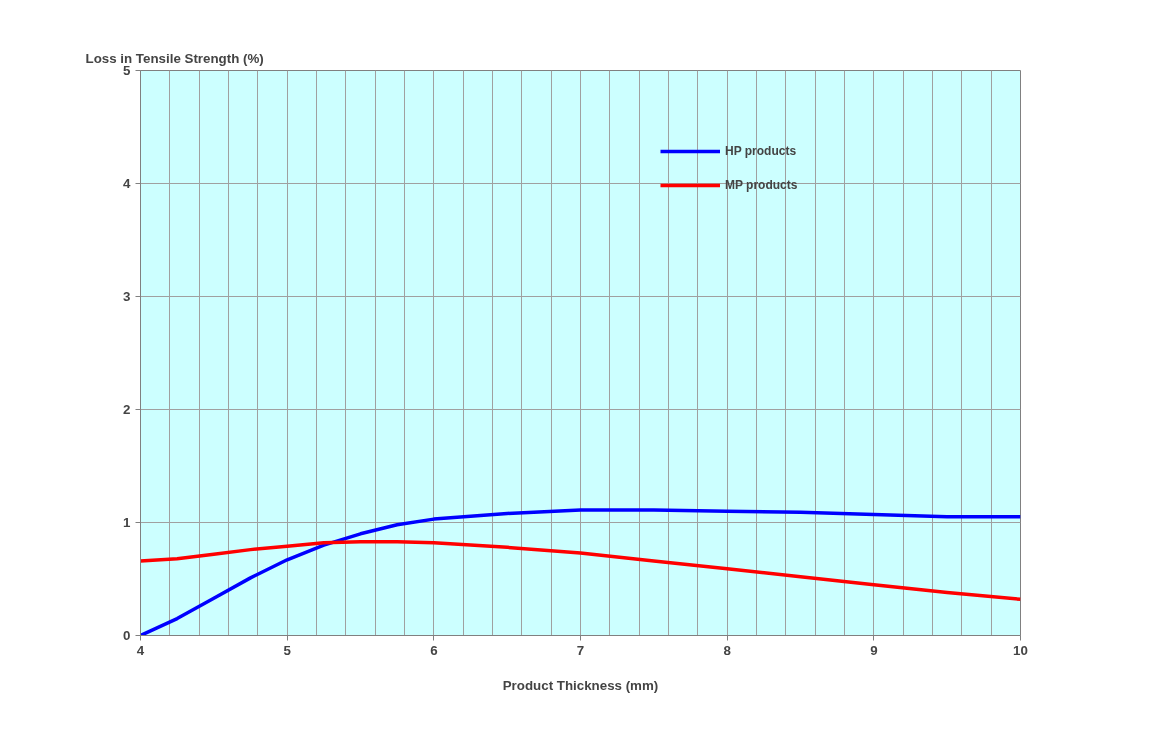  Describe the element at coordinates (761, 185) in the screenshot. I see `legend-label: MP products` at that location.